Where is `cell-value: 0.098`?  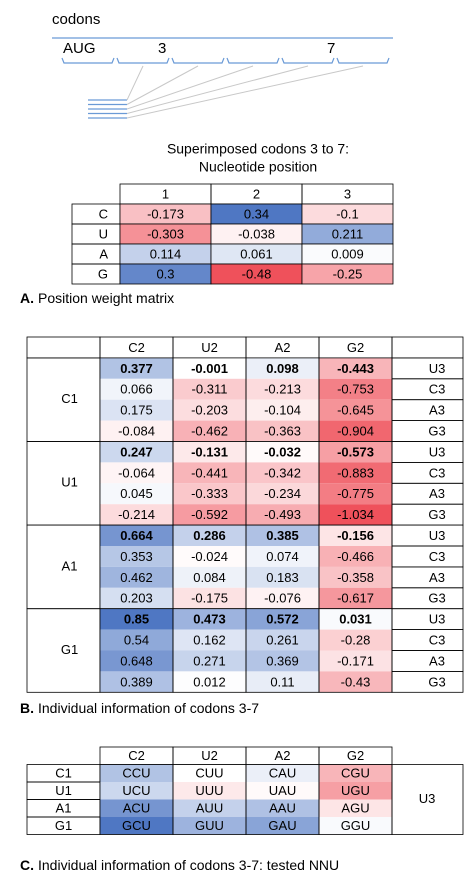
cell-value: 0.098 is located at coordinates (282, 368).